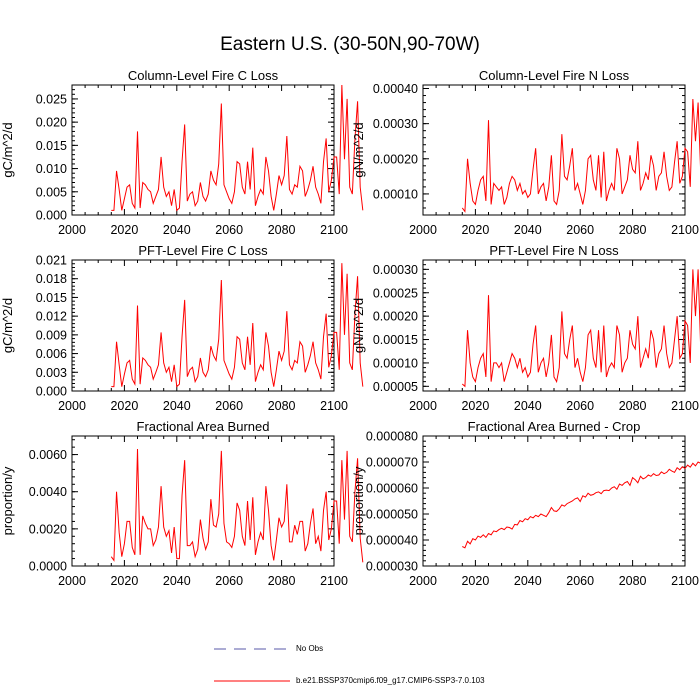  I want to click on panel-title: Column-Level Fire C Loss, so click(203, 75).